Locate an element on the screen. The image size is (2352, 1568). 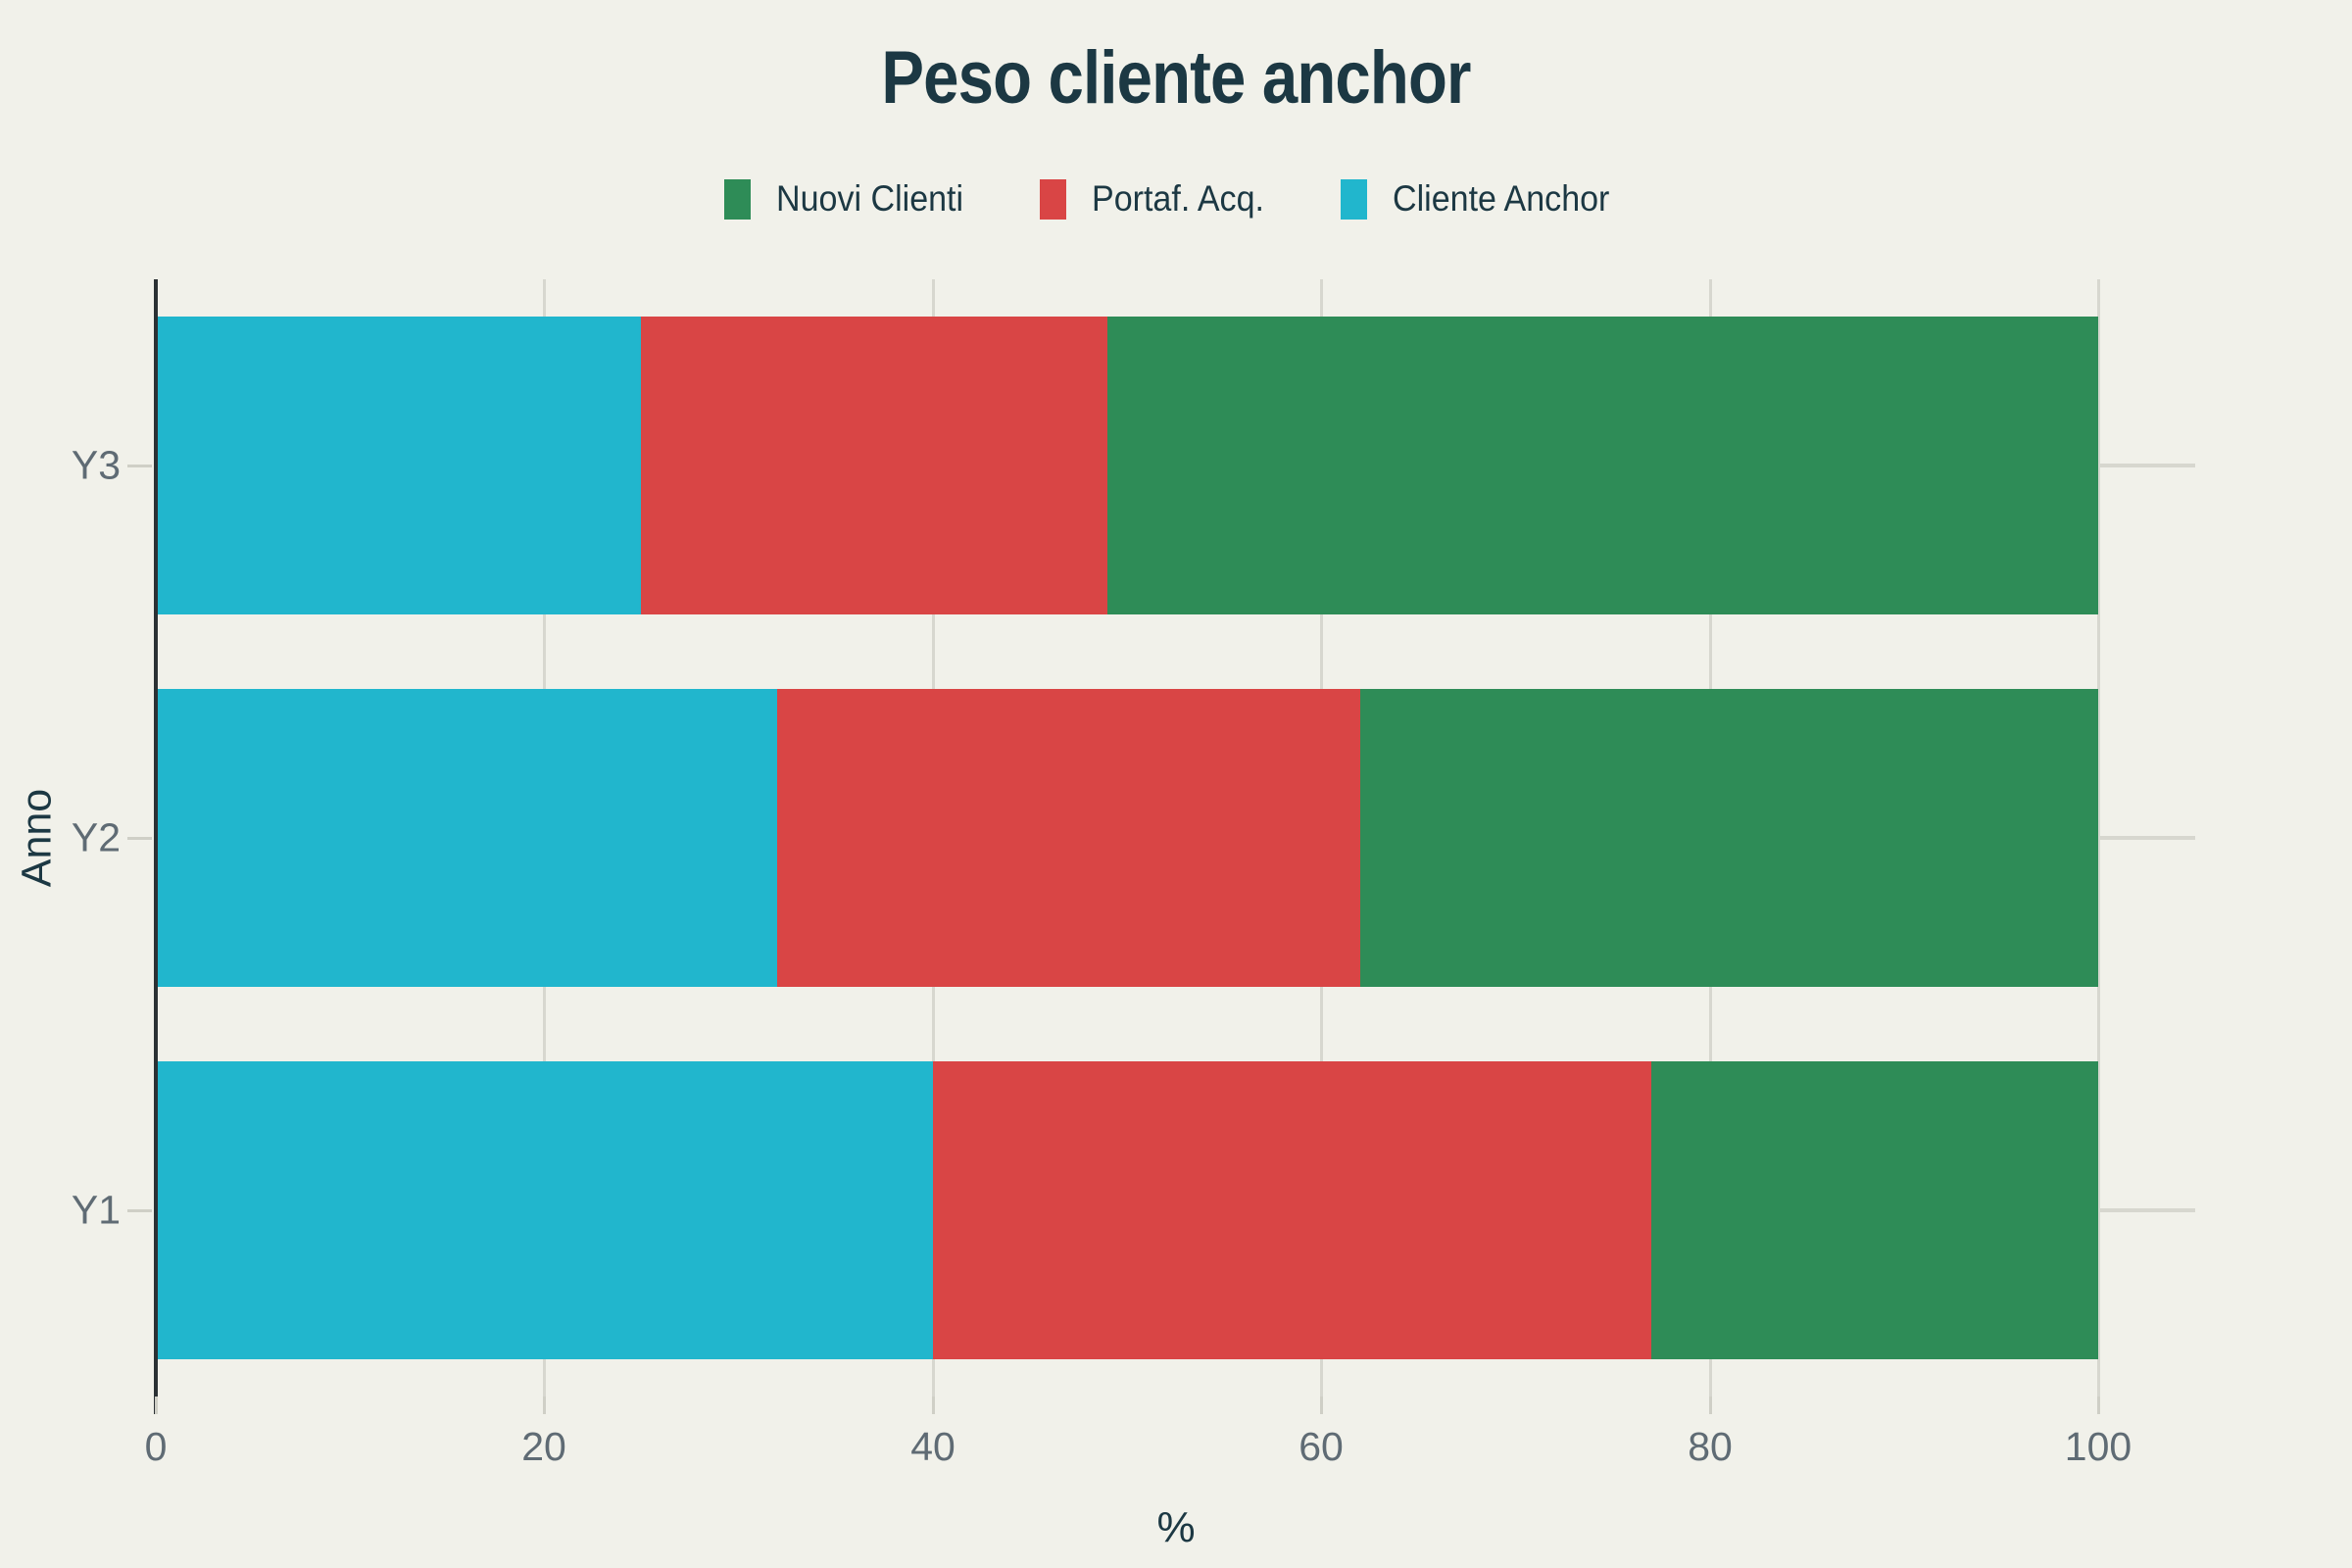
legend-label: Portaf. Acq. is located at coordinates (1178, 198).